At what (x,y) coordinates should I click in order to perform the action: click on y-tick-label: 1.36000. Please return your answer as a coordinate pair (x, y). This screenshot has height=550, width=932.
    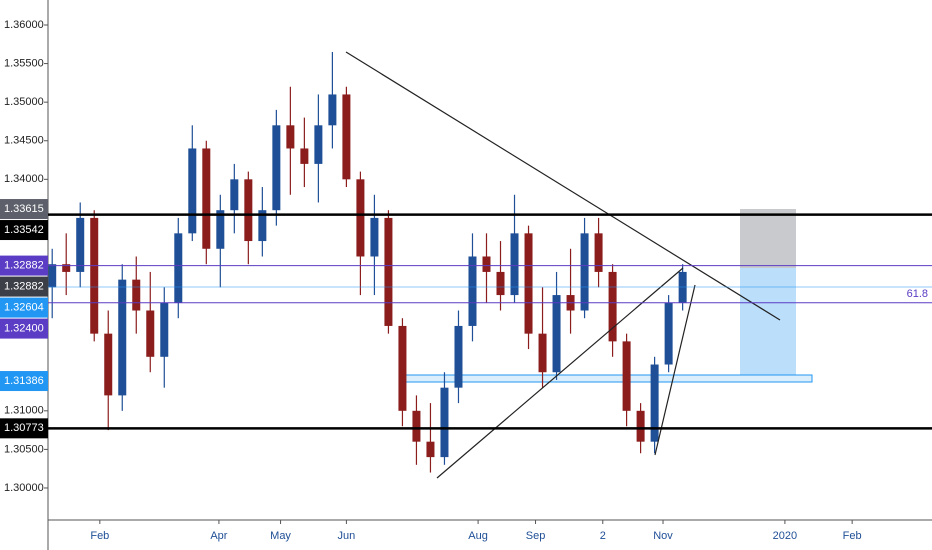
    Looking at the image, I should click on (24, 25).